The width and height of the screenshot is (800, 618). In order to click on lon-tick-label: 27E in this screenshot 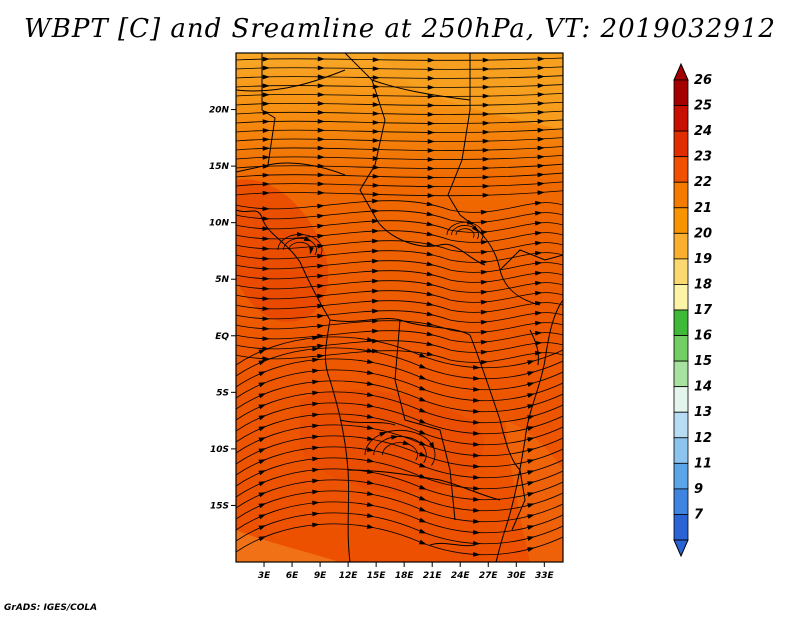, I will do `click(489, 576)`.